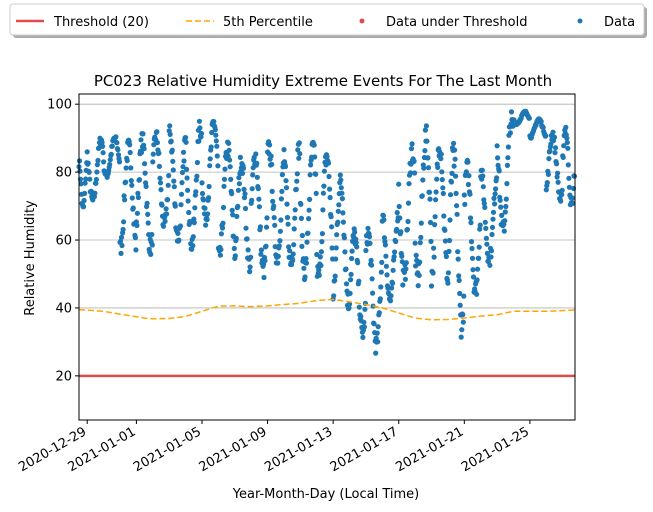 The image size is (653, 512). What do you see at coordinates (63, 241) in the screenshot?
I see `y-axis: 20 40 60 80 100` at bounding box center [63, 241].